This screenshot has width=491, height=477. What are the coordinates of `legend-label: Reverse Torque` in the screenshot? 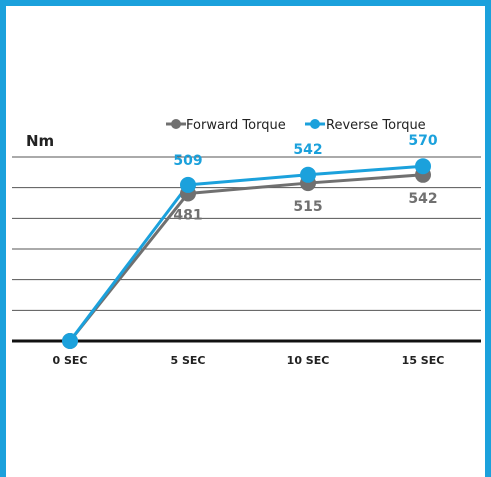 It's located at (376, 125).